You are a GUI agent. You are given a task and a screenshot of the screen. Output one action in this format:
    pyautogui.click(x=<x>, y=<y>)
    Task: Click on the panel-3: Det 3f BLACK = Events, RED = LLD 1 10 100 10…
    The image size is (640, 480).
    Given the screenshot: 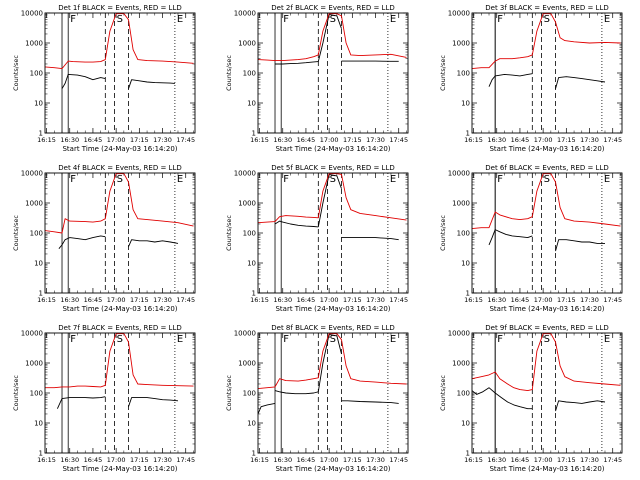 What is the action you would take?
    pyautogui.click(x=531, y=78)
    